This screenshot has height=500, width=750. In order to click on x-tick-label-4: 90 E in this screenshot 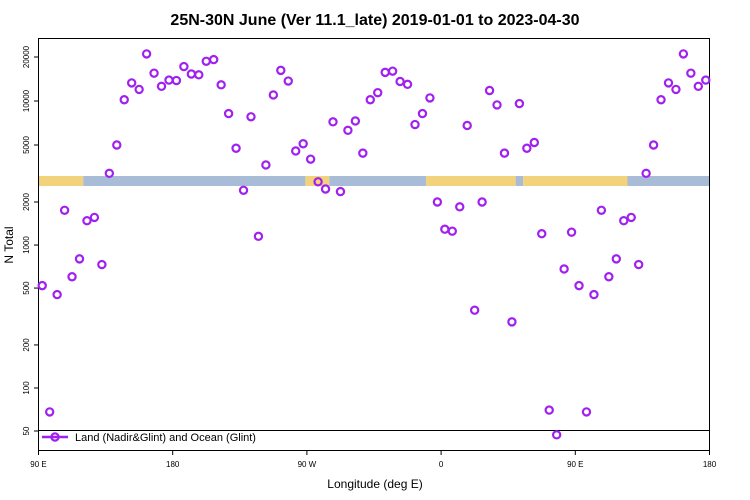, I will do `click(575, 464)`.